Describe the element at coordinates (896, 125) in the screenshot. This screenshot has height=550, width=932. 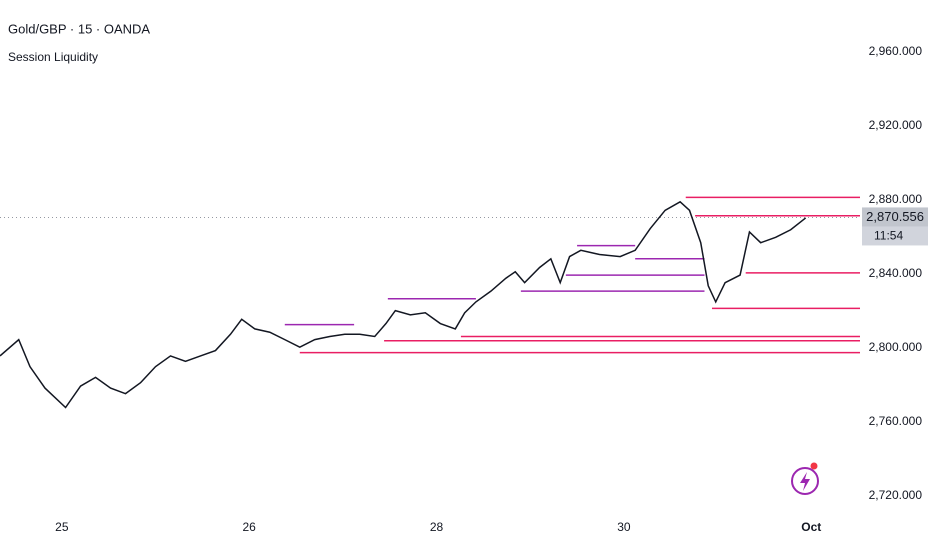
I see `y-tick-label: 2,920.000` at that location.